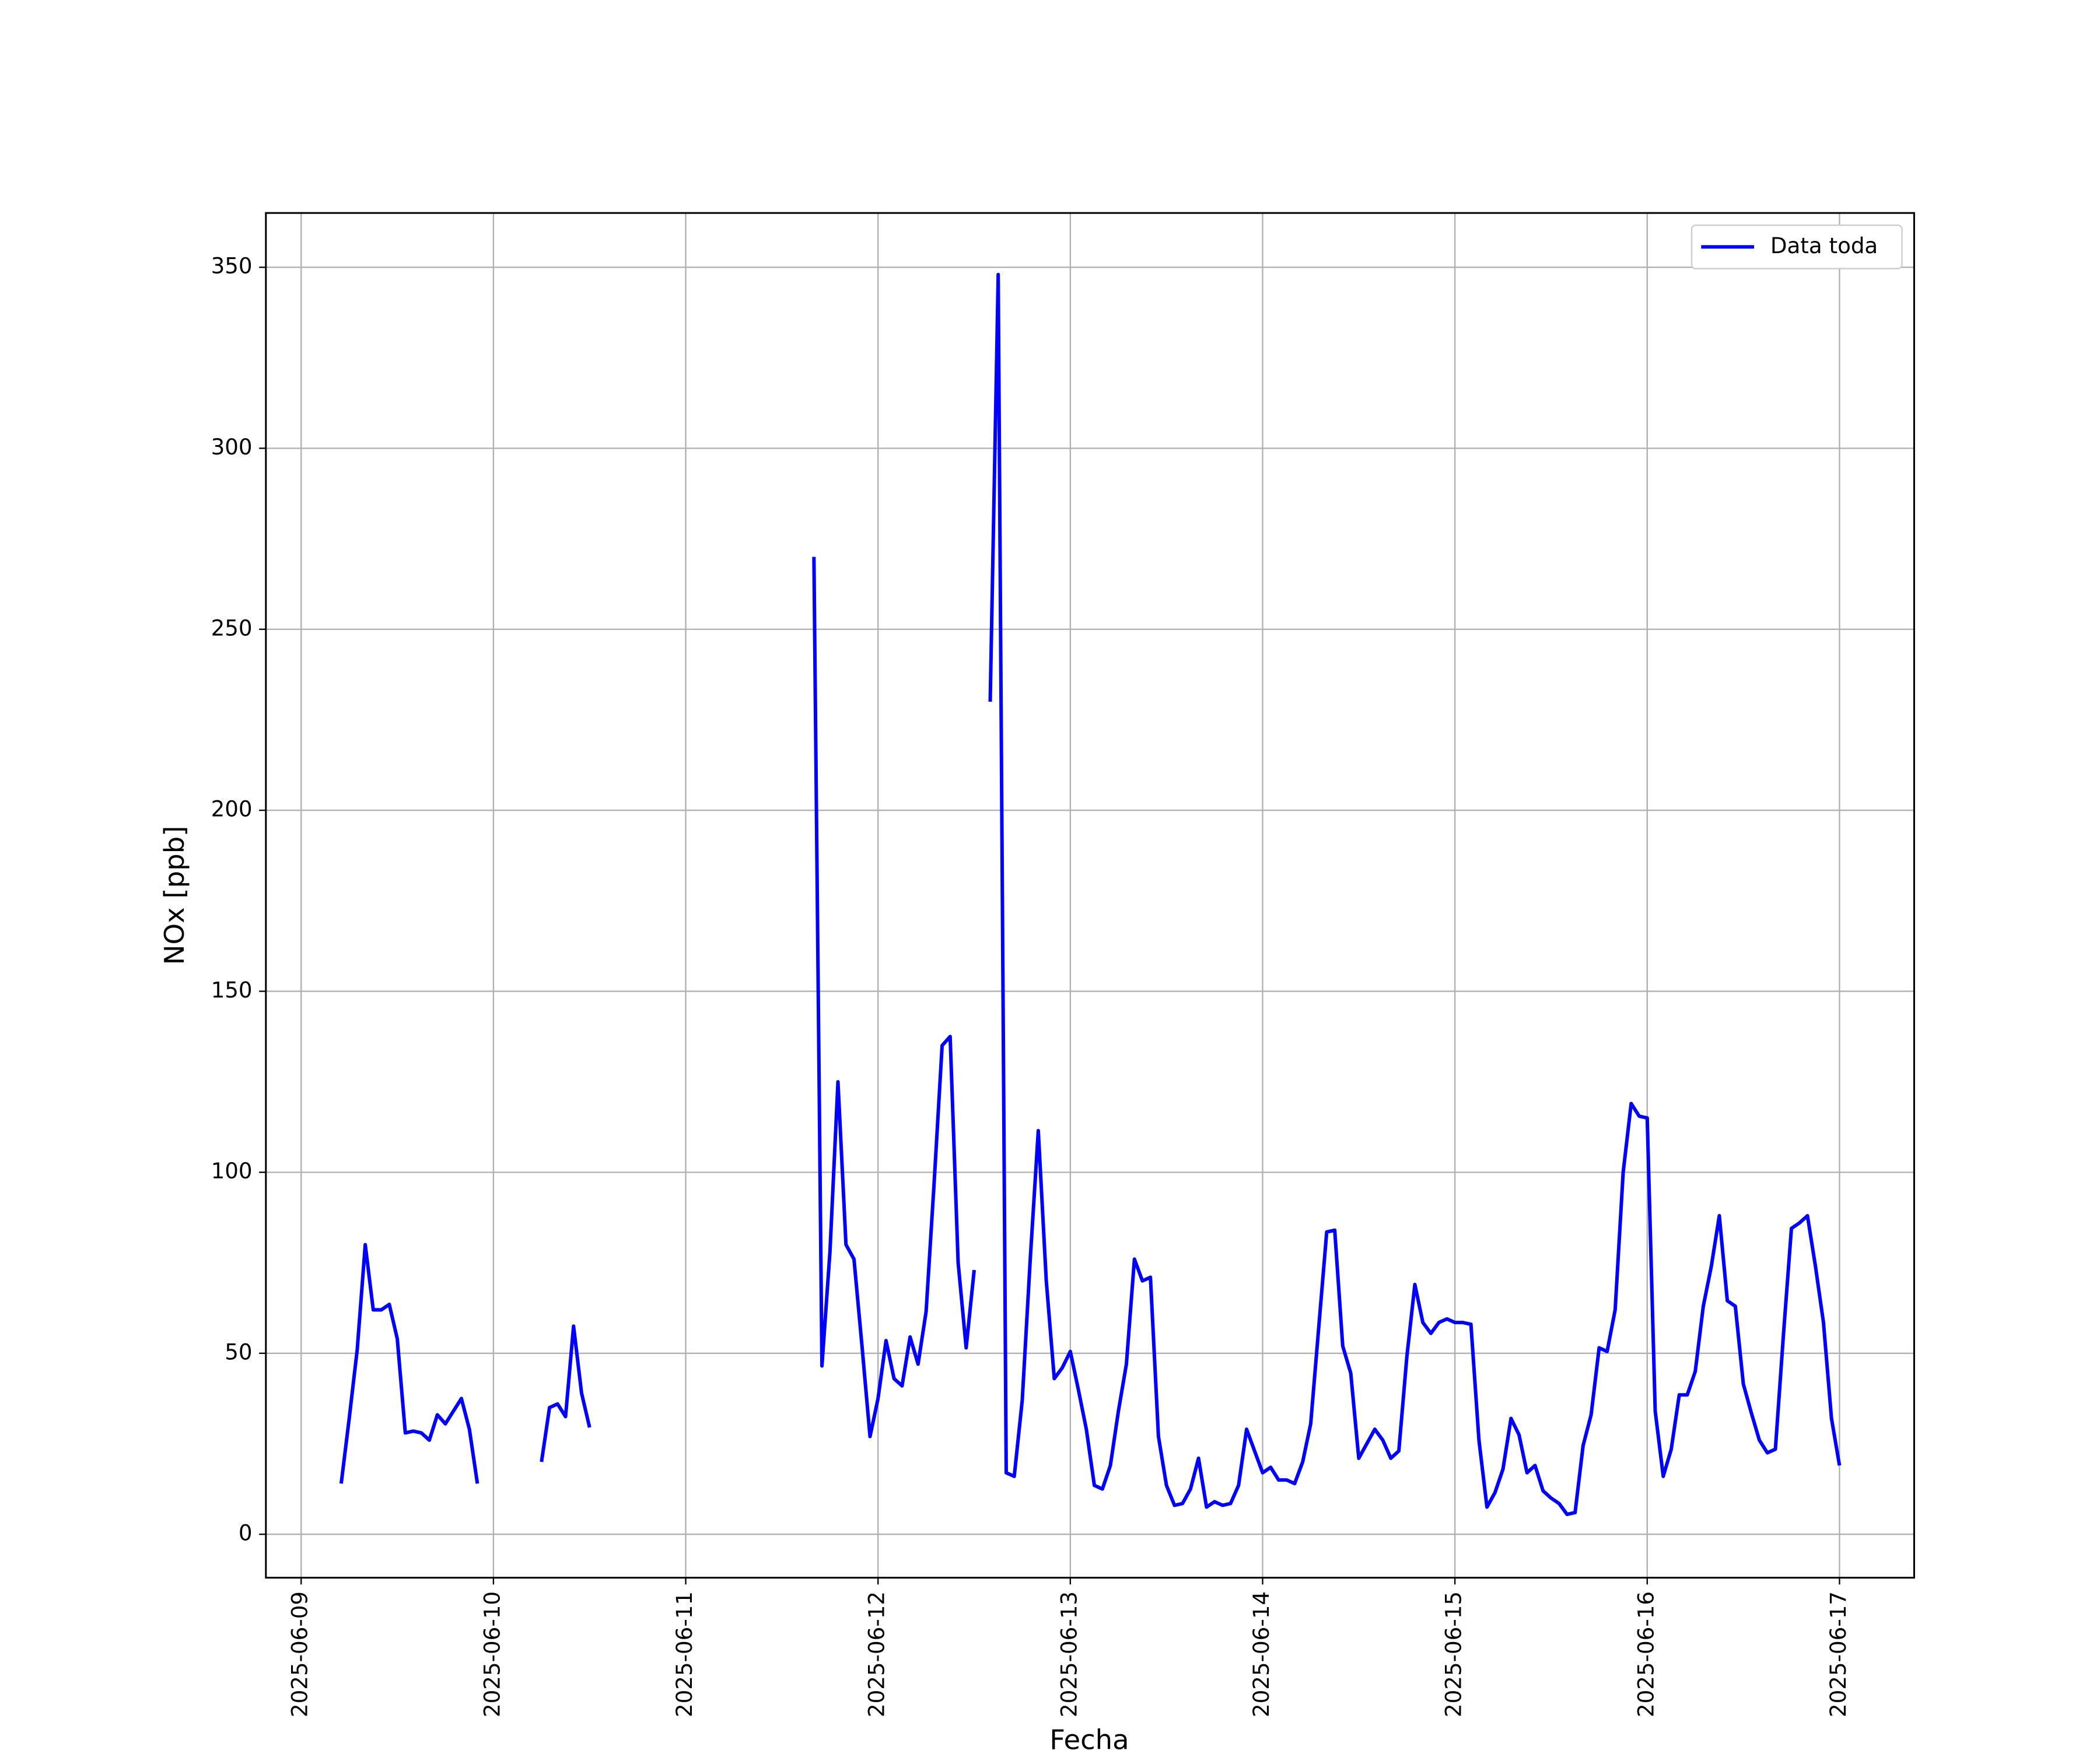  Describe the element at coordinates (232, 990) in the screenshot. I see `y-tick-label: 150` at that location.